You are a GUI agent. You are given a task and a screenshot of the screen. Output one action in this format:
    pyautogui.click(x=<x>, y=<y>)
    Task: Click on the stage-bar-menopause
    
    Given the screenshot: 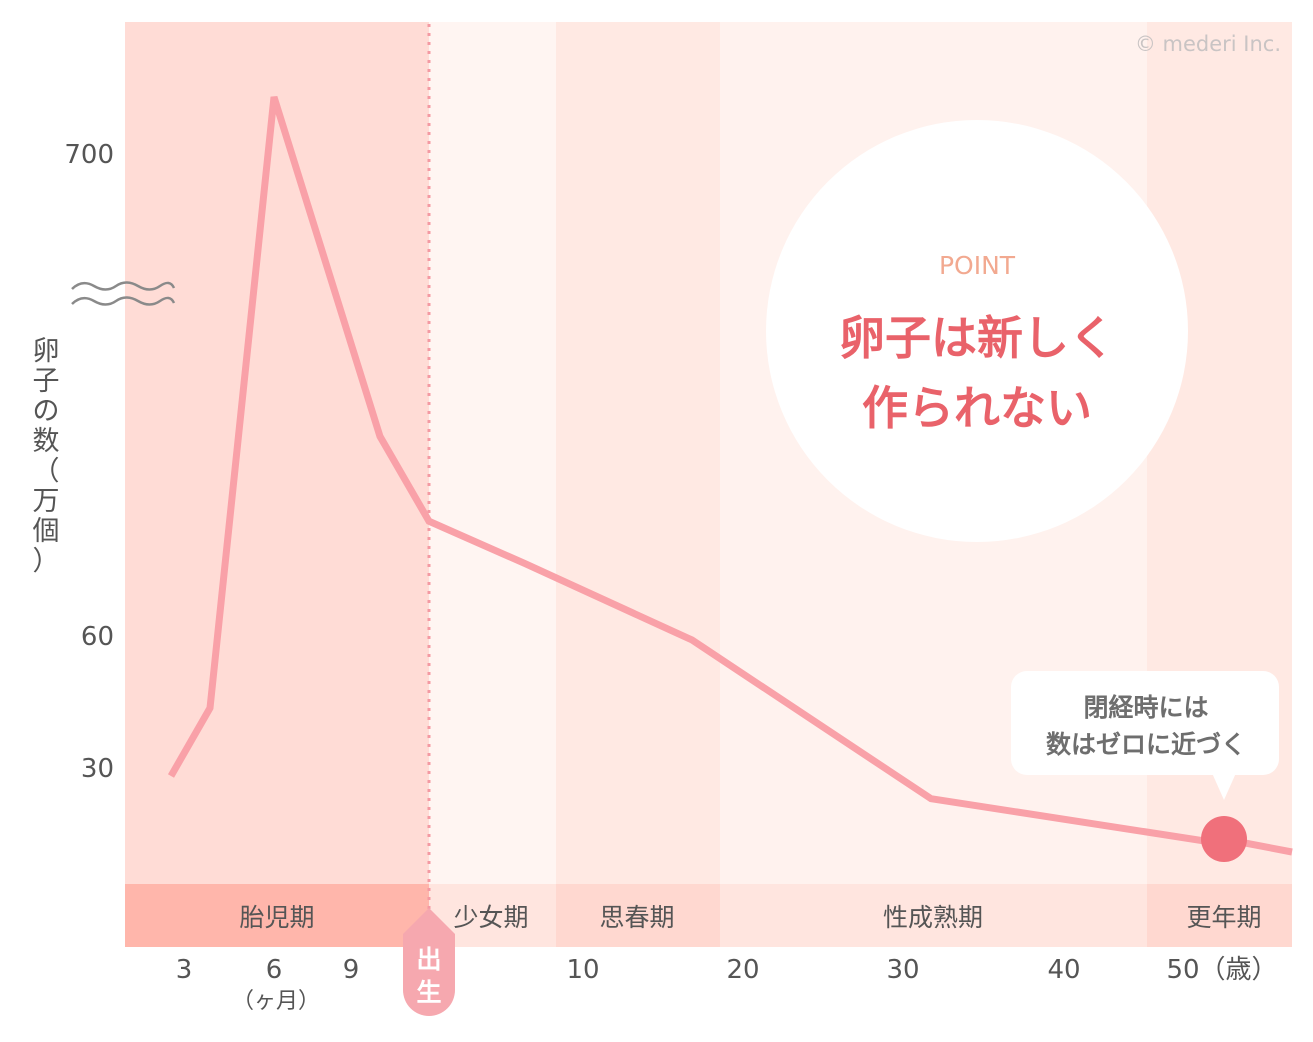 What is the action you would take?
    pyautogui.click(x=1219, y=915)
    